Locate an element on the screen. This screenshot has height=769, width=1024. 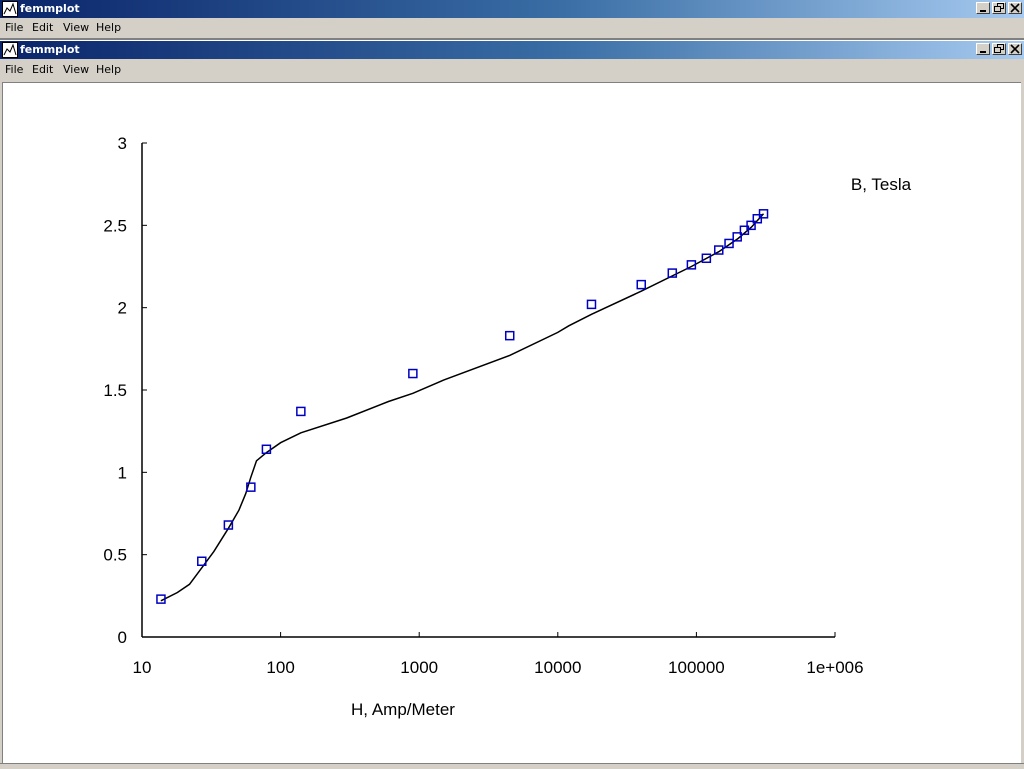
y-tick-label: 0 is located at coordinates (122, 637).